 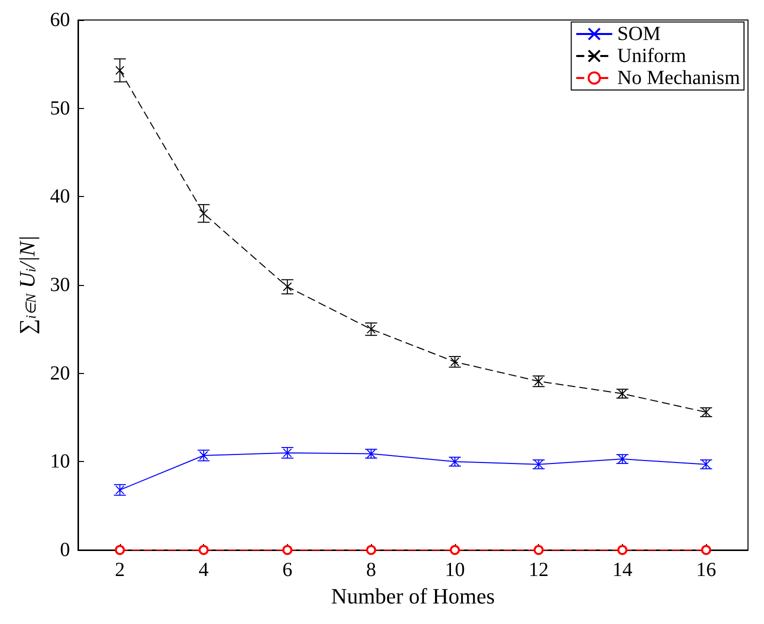 I want to click on x-tick-label: 14, so click(x=622, y=570).